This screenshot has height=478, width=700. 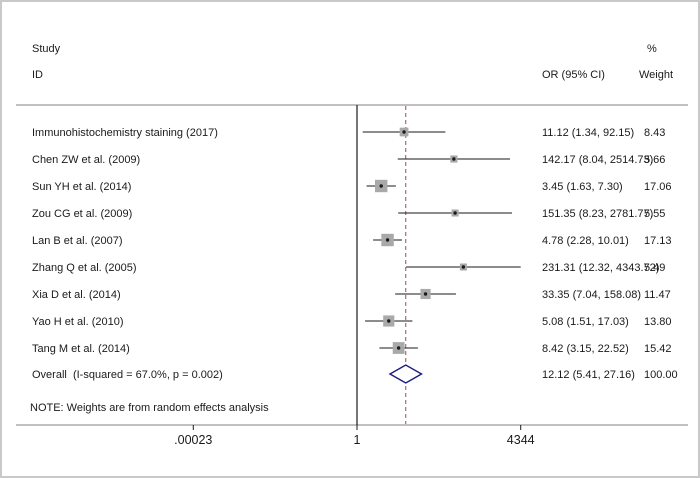 What do you see at coordinates (585, 241) in the screenshot?
I see `or-ci-value: 4.78 (2.28, 10.01)` at bounding box center [585, 241].